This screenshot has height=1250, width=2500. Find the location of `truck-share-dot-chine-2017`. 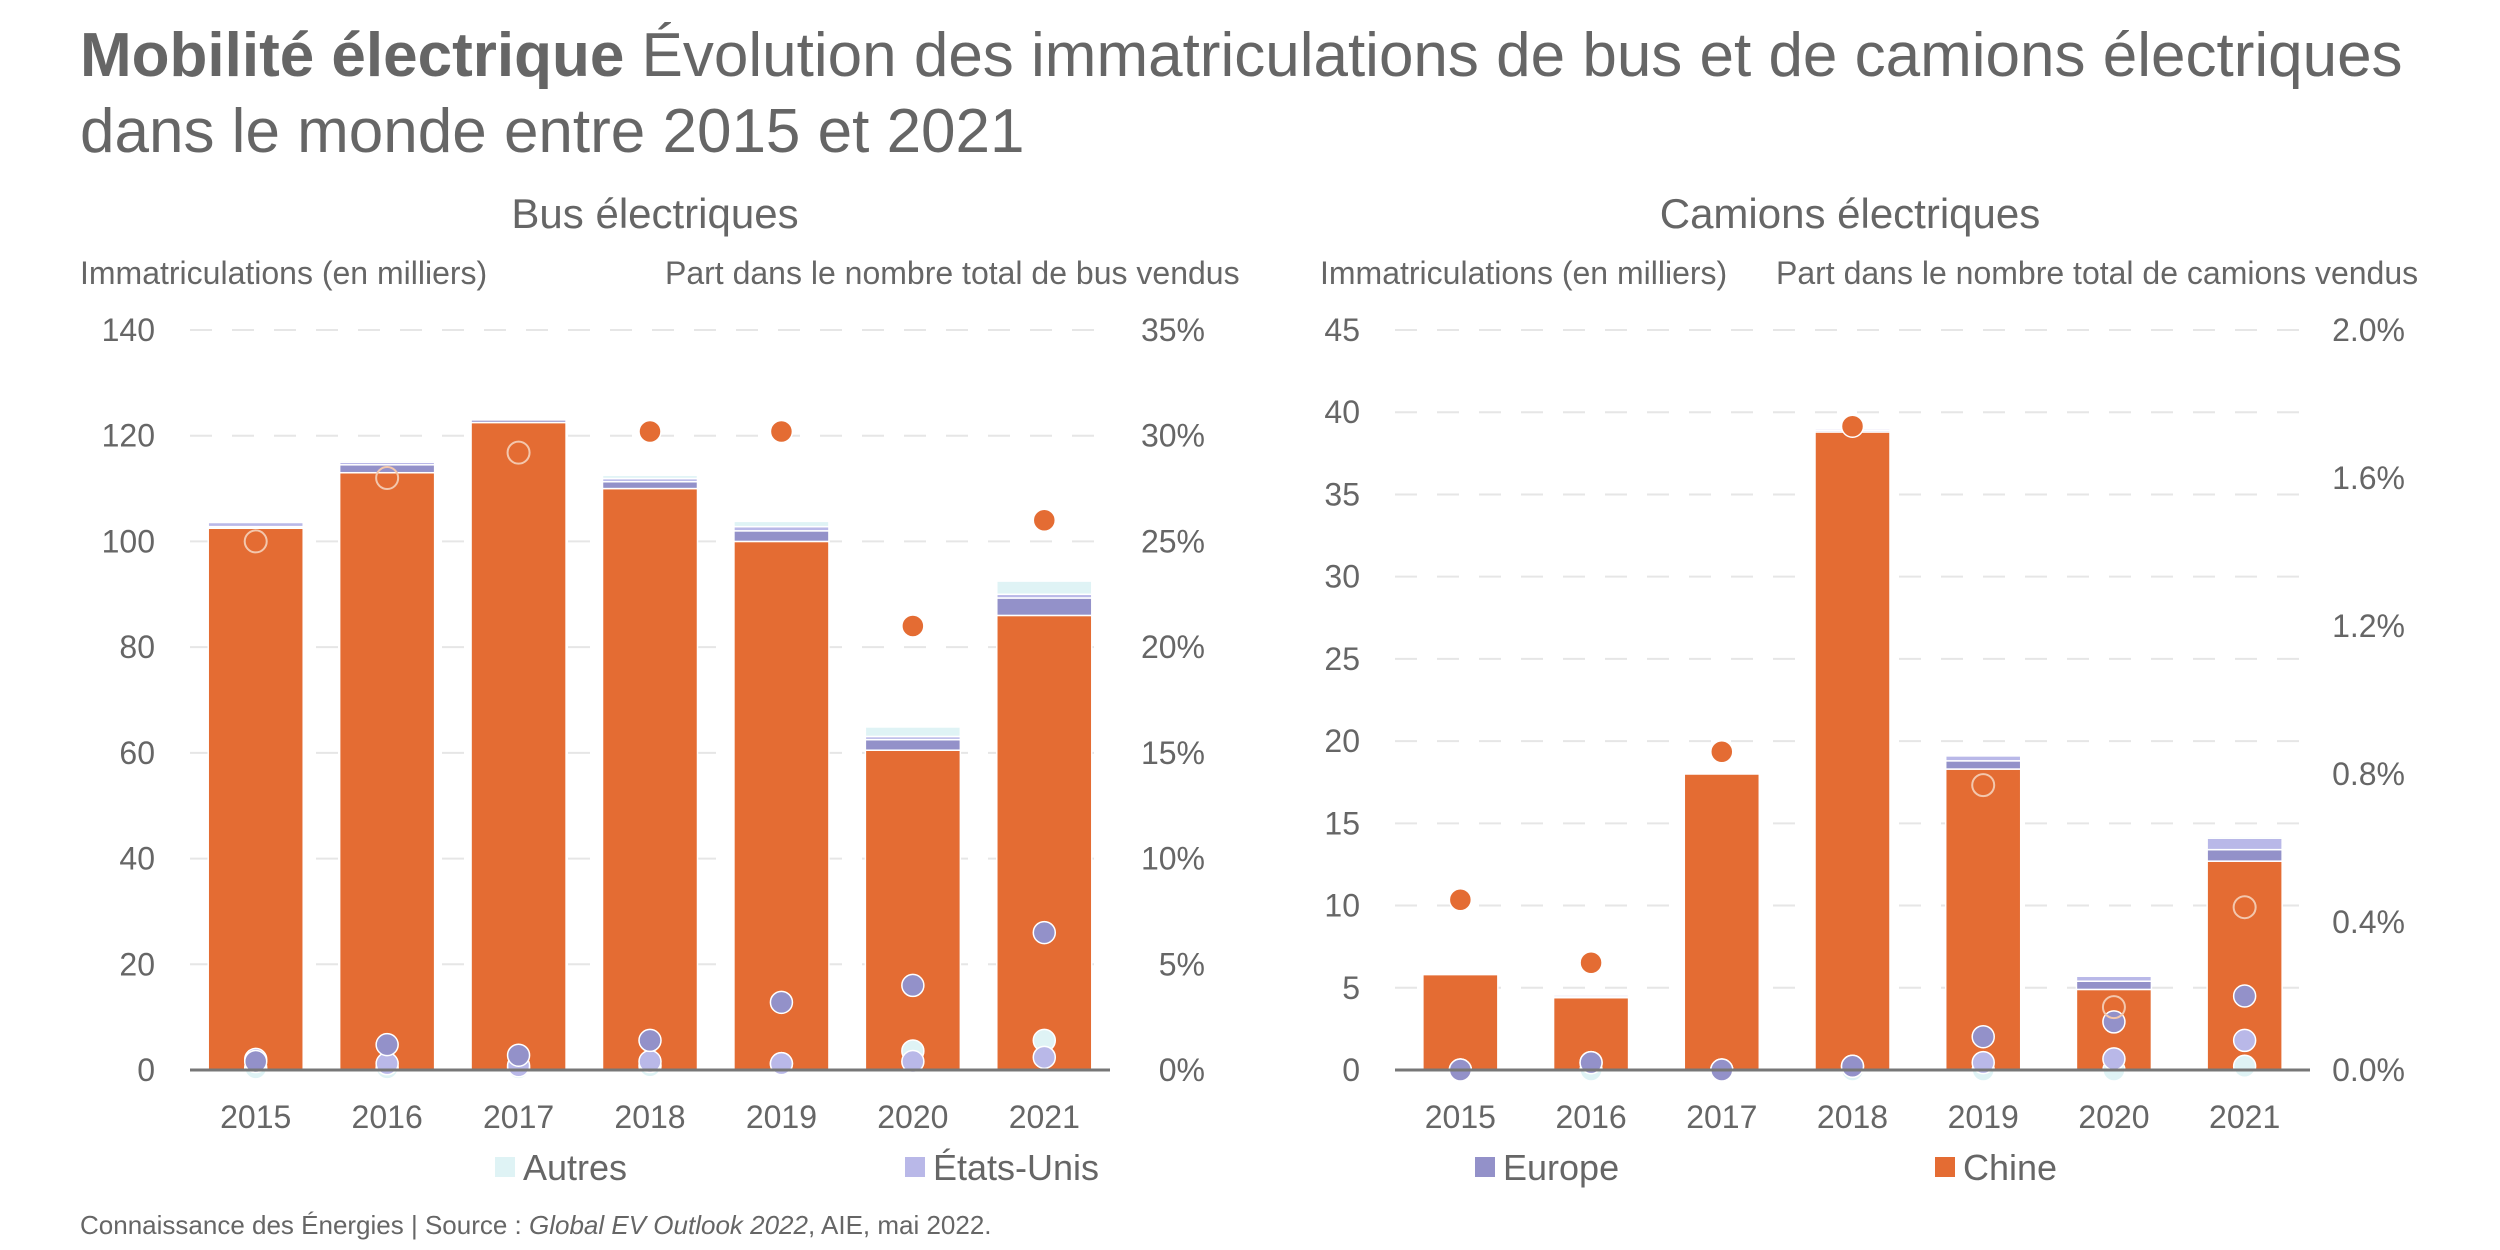

truck-share-dot-chine-2017 is located at coordinates (1722, 752).